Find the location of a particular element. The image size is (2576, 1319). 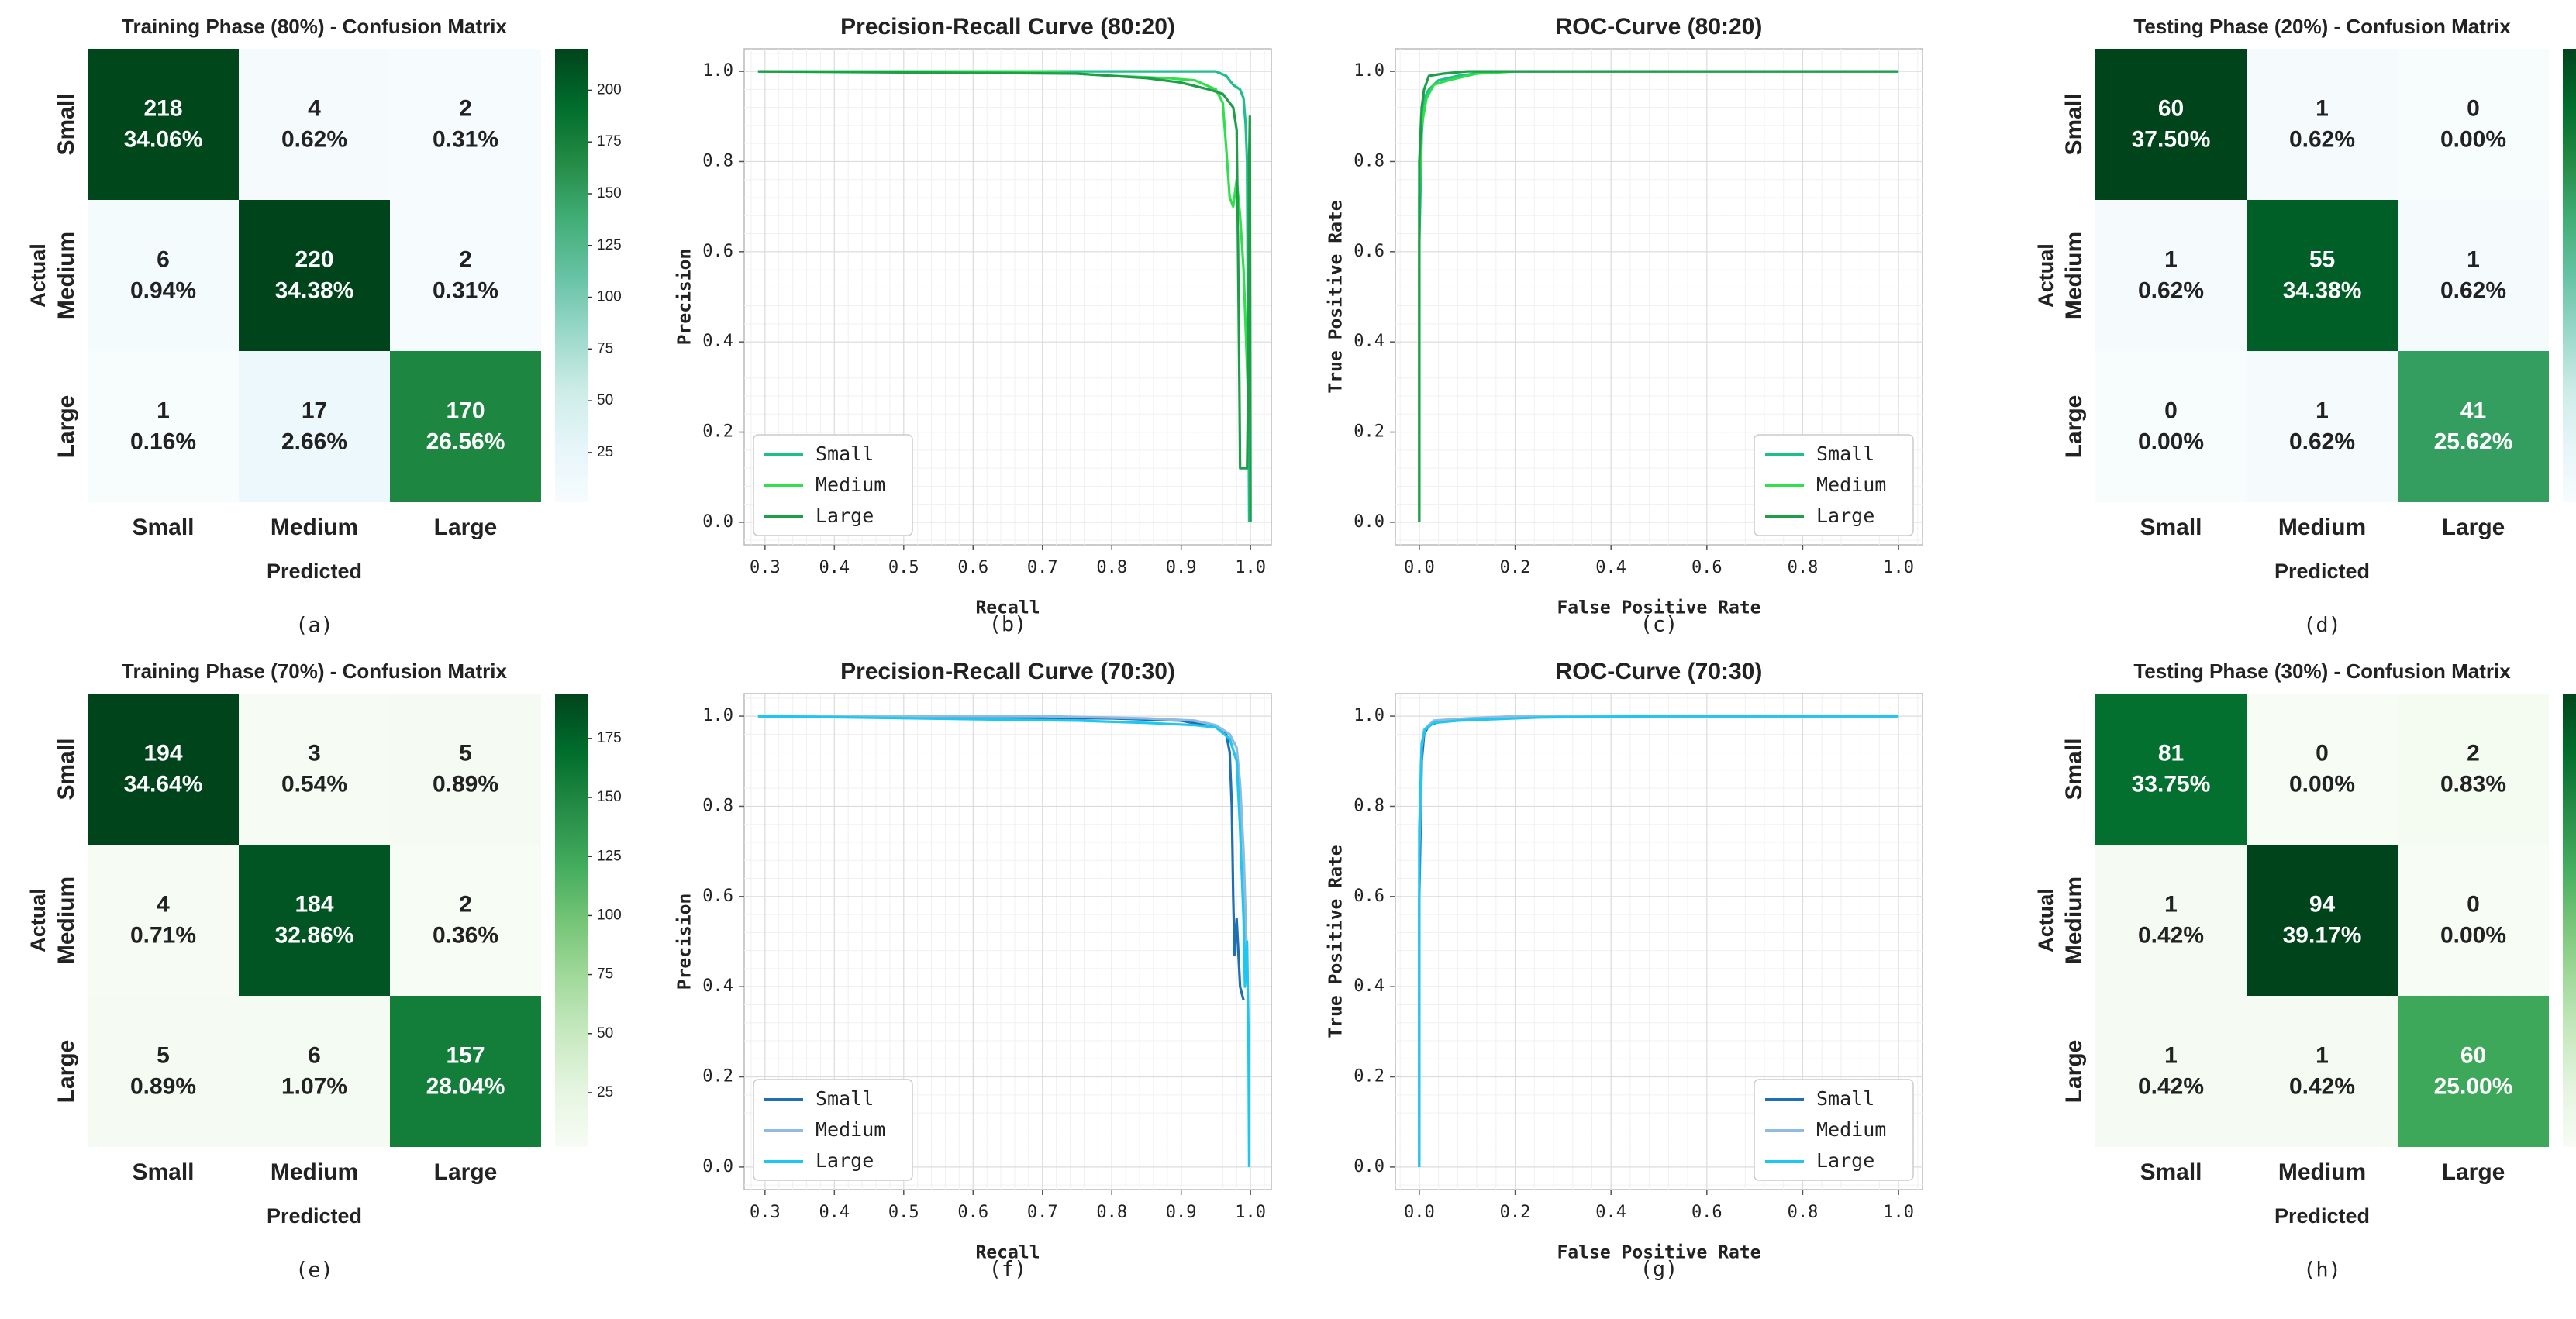

legend-box is located at coordinates (833, 1130).